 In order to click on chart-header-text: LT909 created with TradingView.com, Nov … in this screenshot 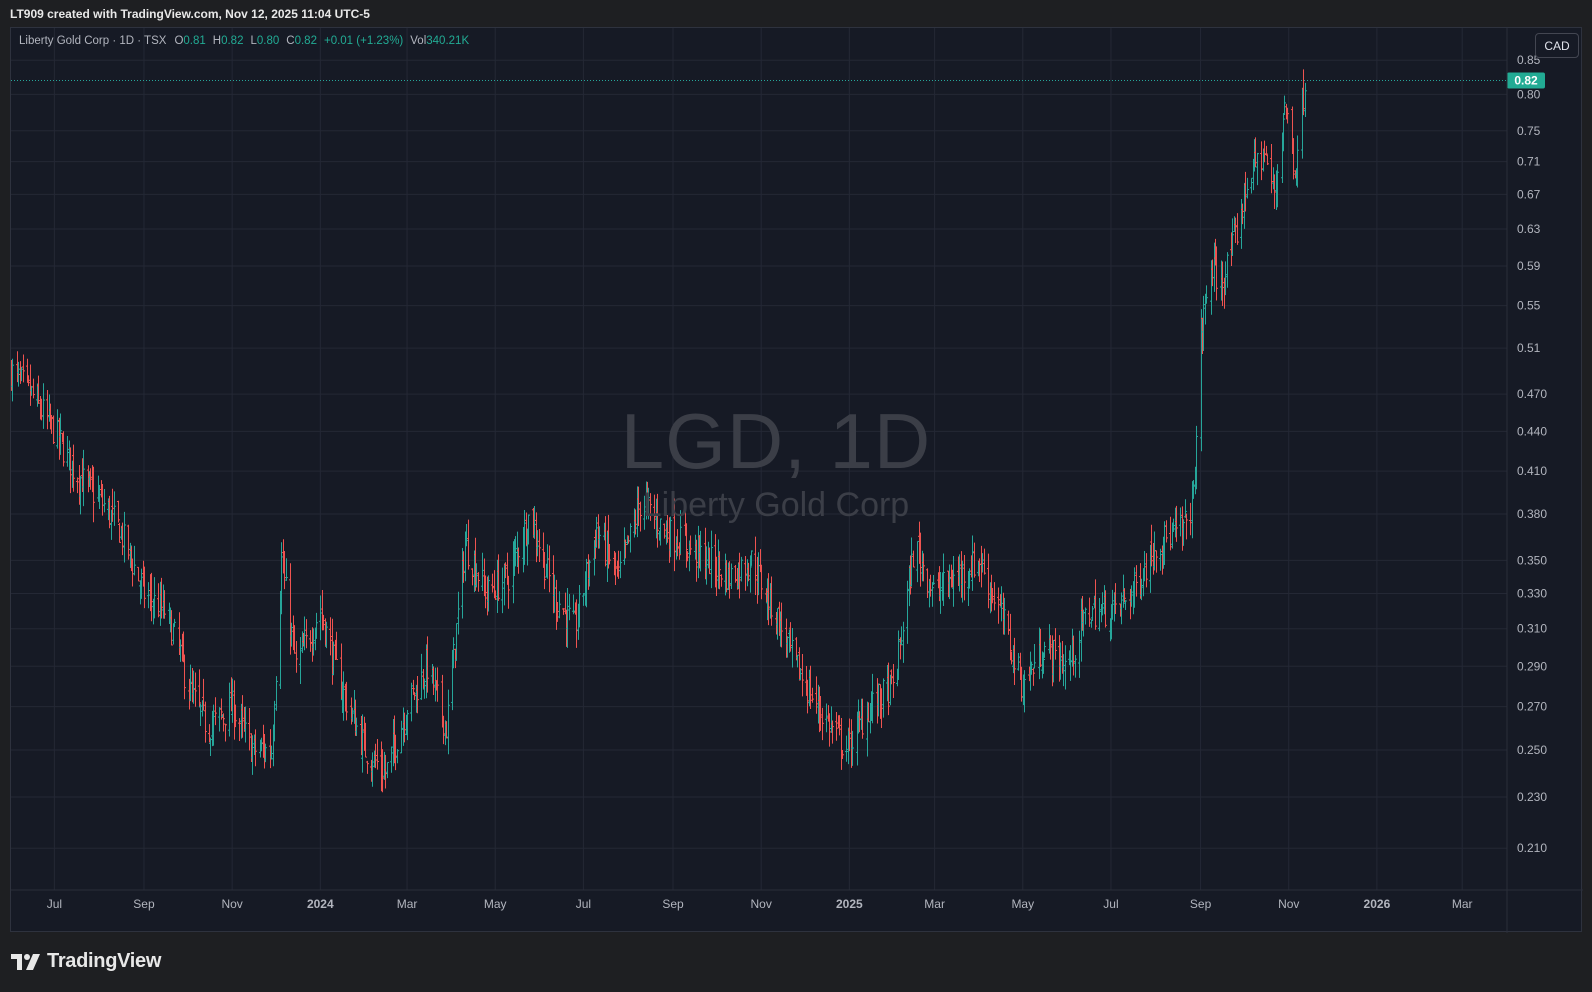, I will do `click(190, 14)`.